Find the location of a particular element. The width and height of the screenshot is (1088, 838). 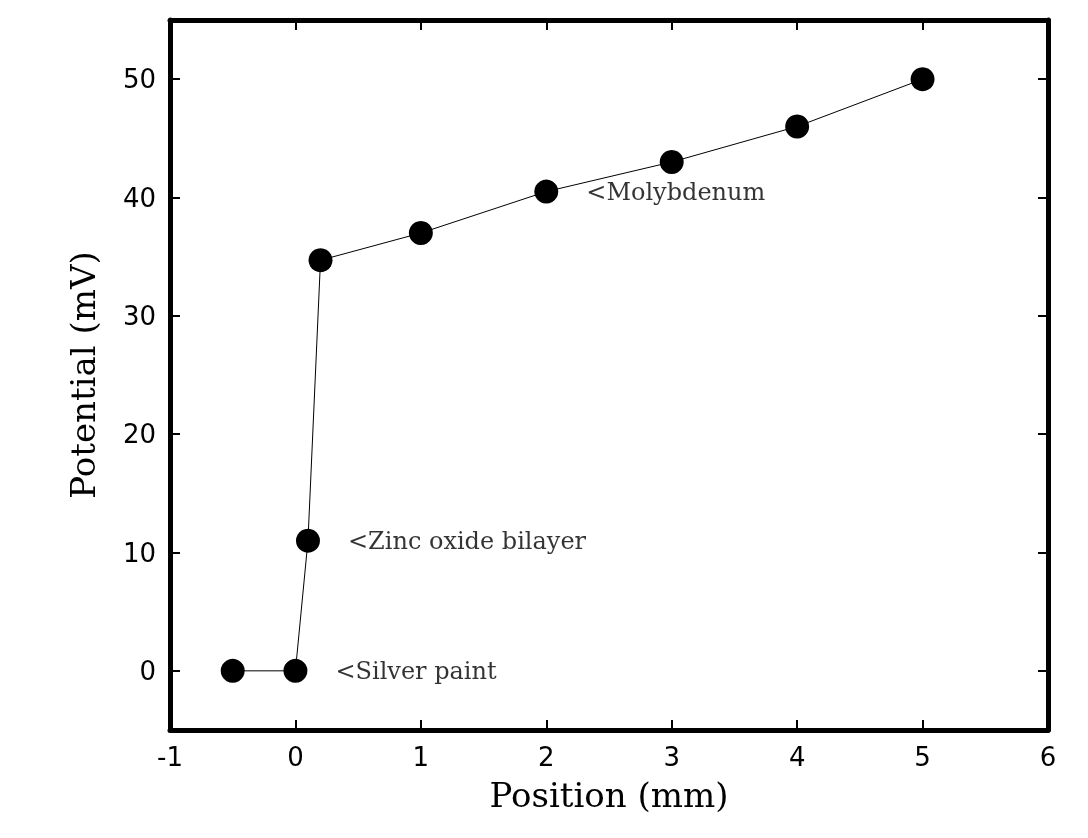

x-tick-label: 5 is located at coordinates (922, 757).